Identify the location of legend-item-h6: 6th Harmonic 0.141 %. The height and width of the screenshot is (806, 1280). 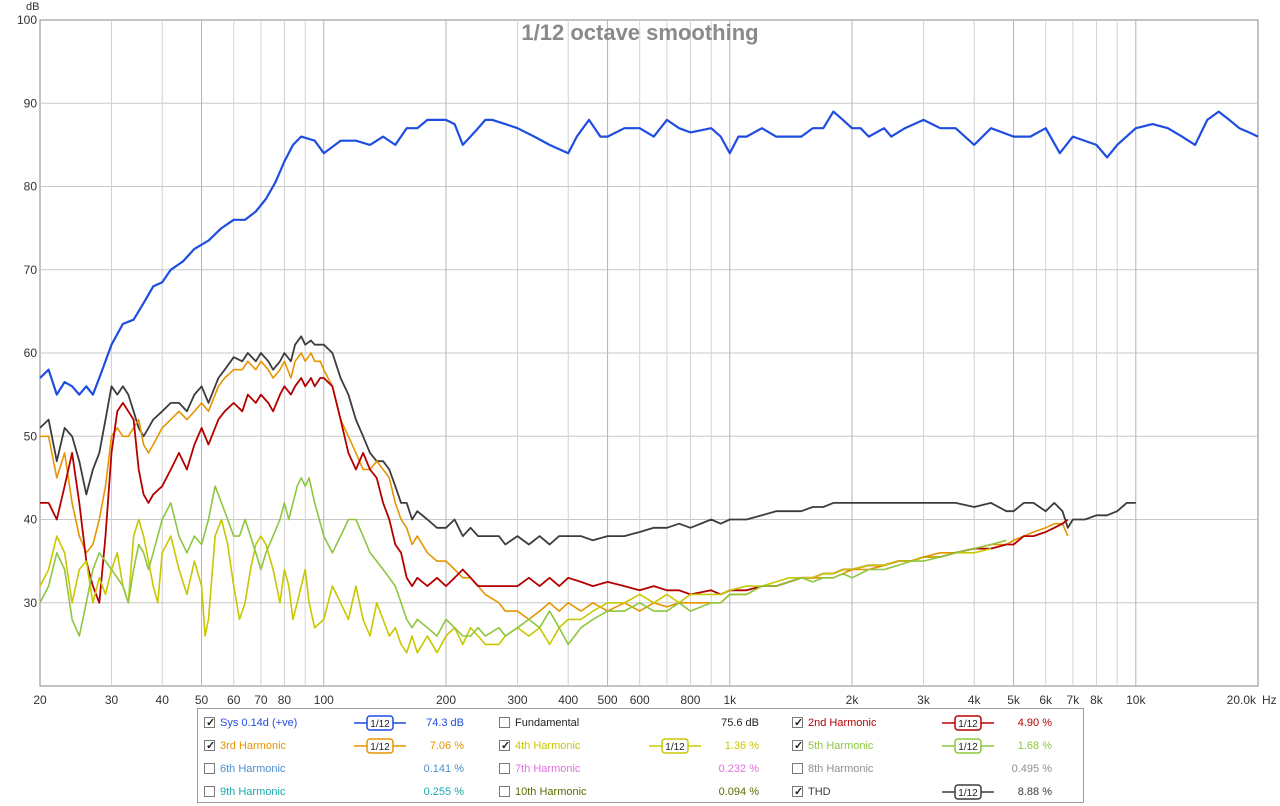
(344, 769).